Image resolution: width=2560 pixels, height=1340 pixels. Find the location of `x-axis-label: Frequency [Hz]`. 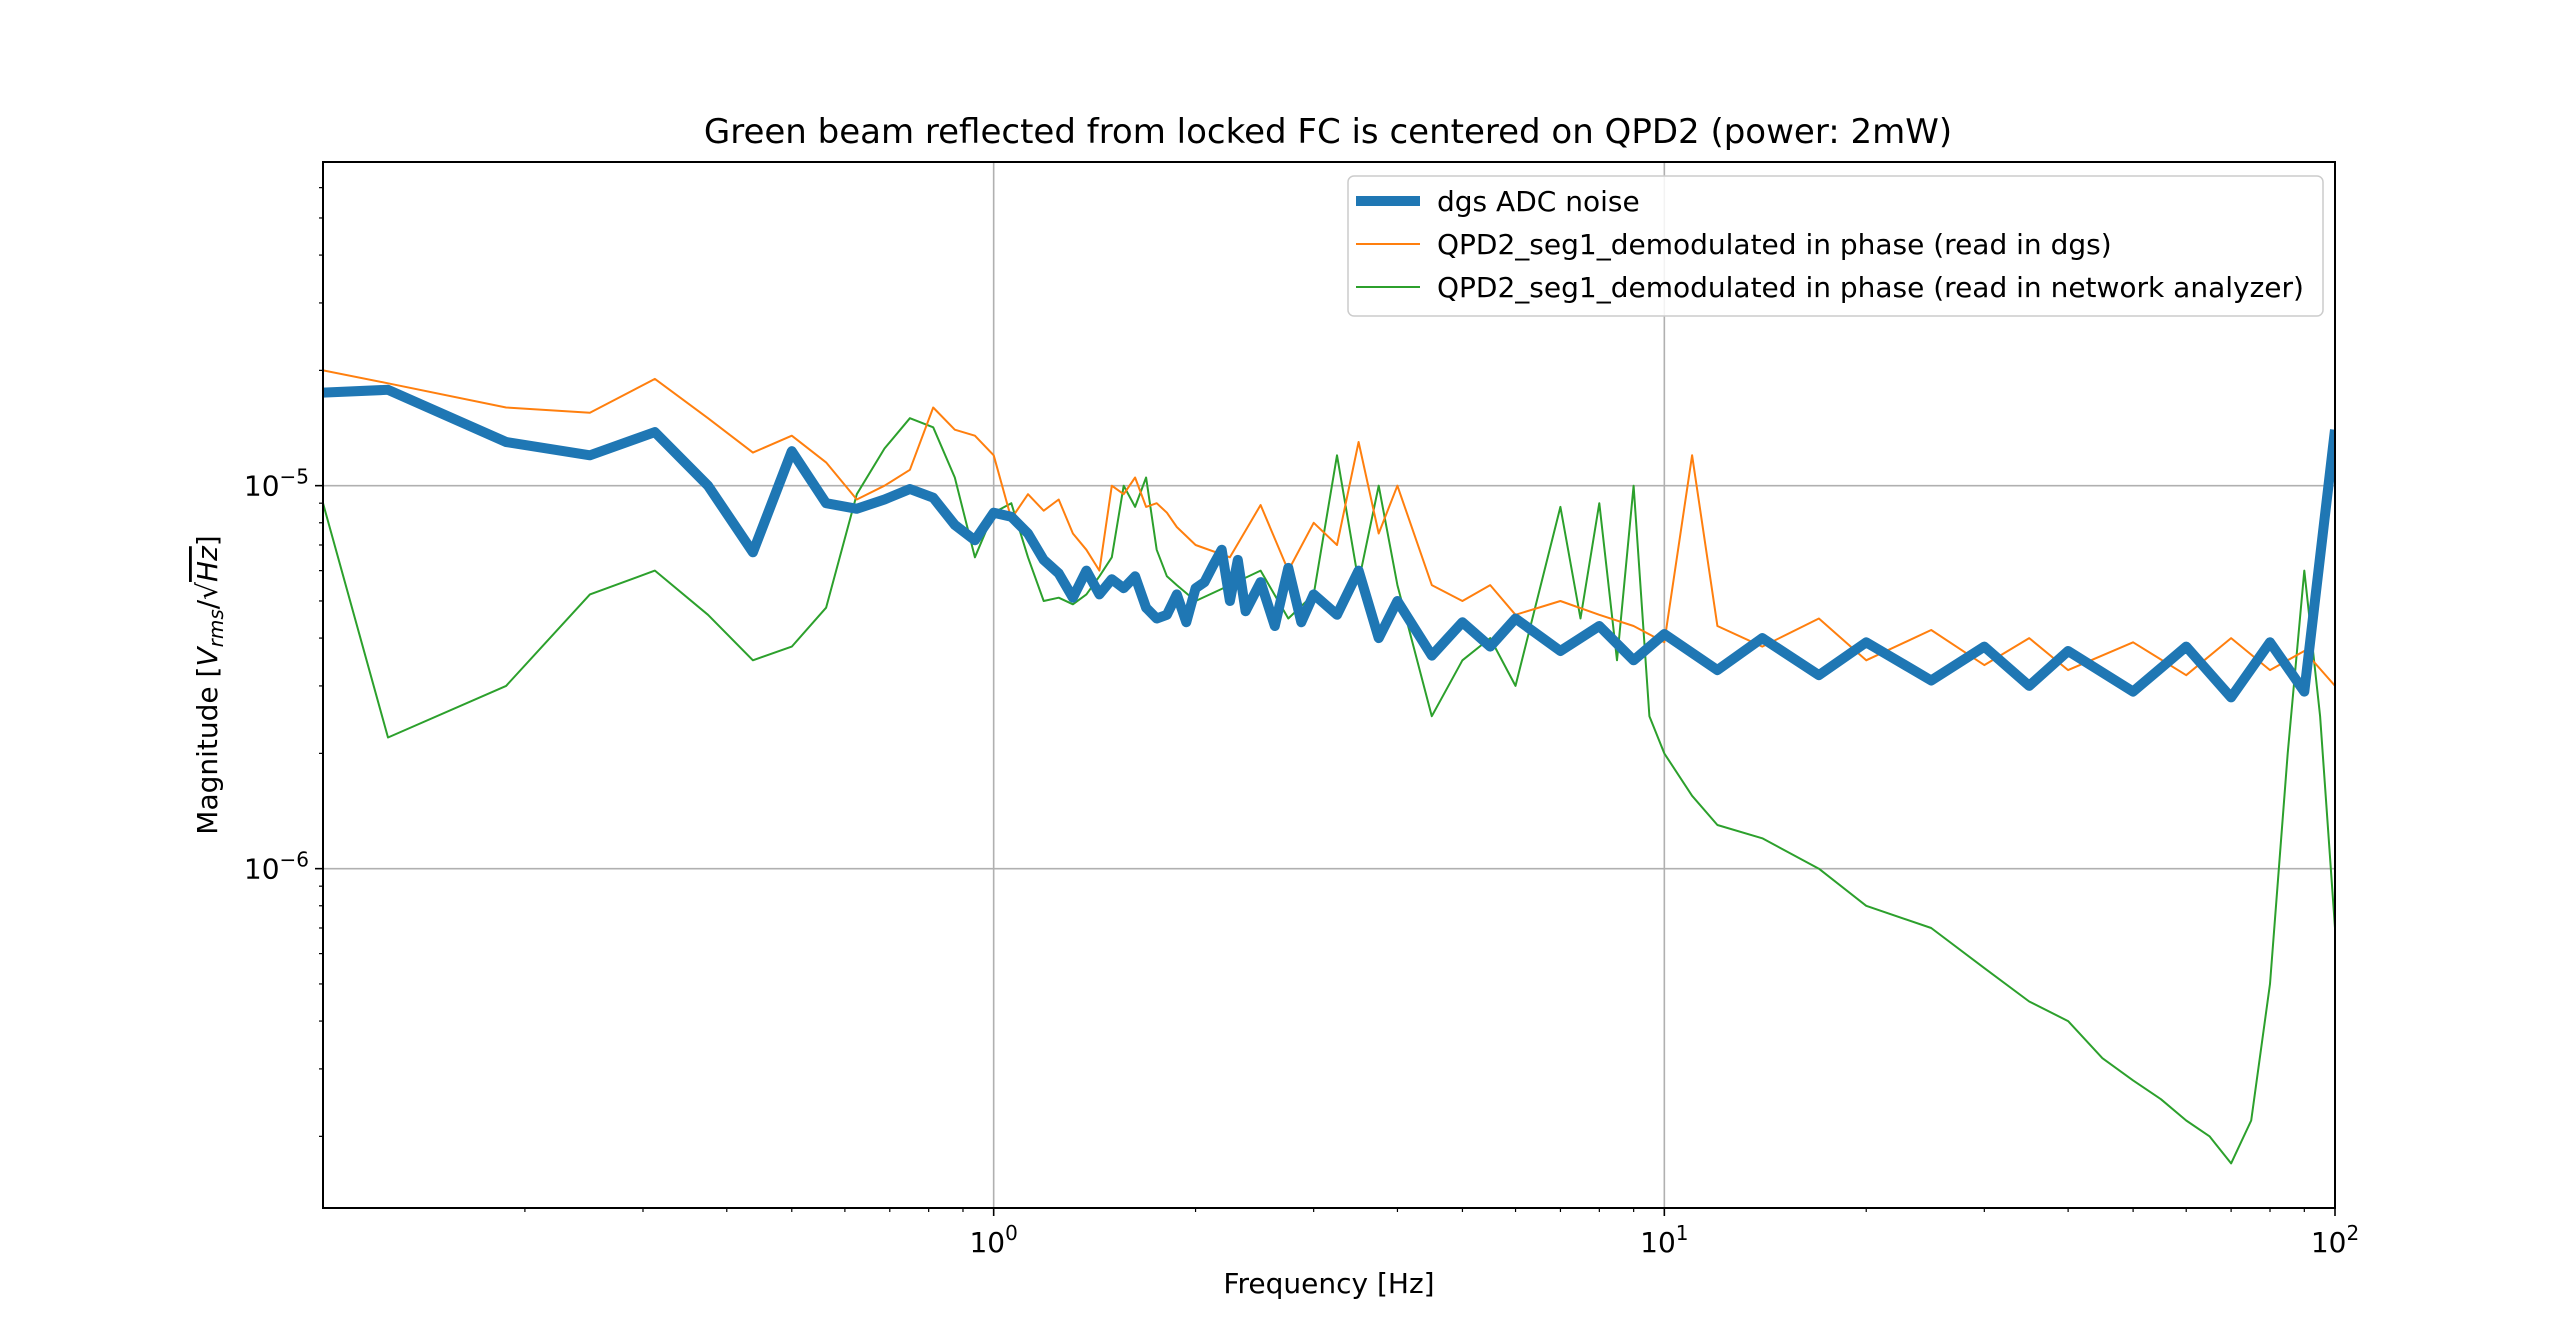

x-axis-label: Frequency [Hz] is located at coordinates (1328, 1283).